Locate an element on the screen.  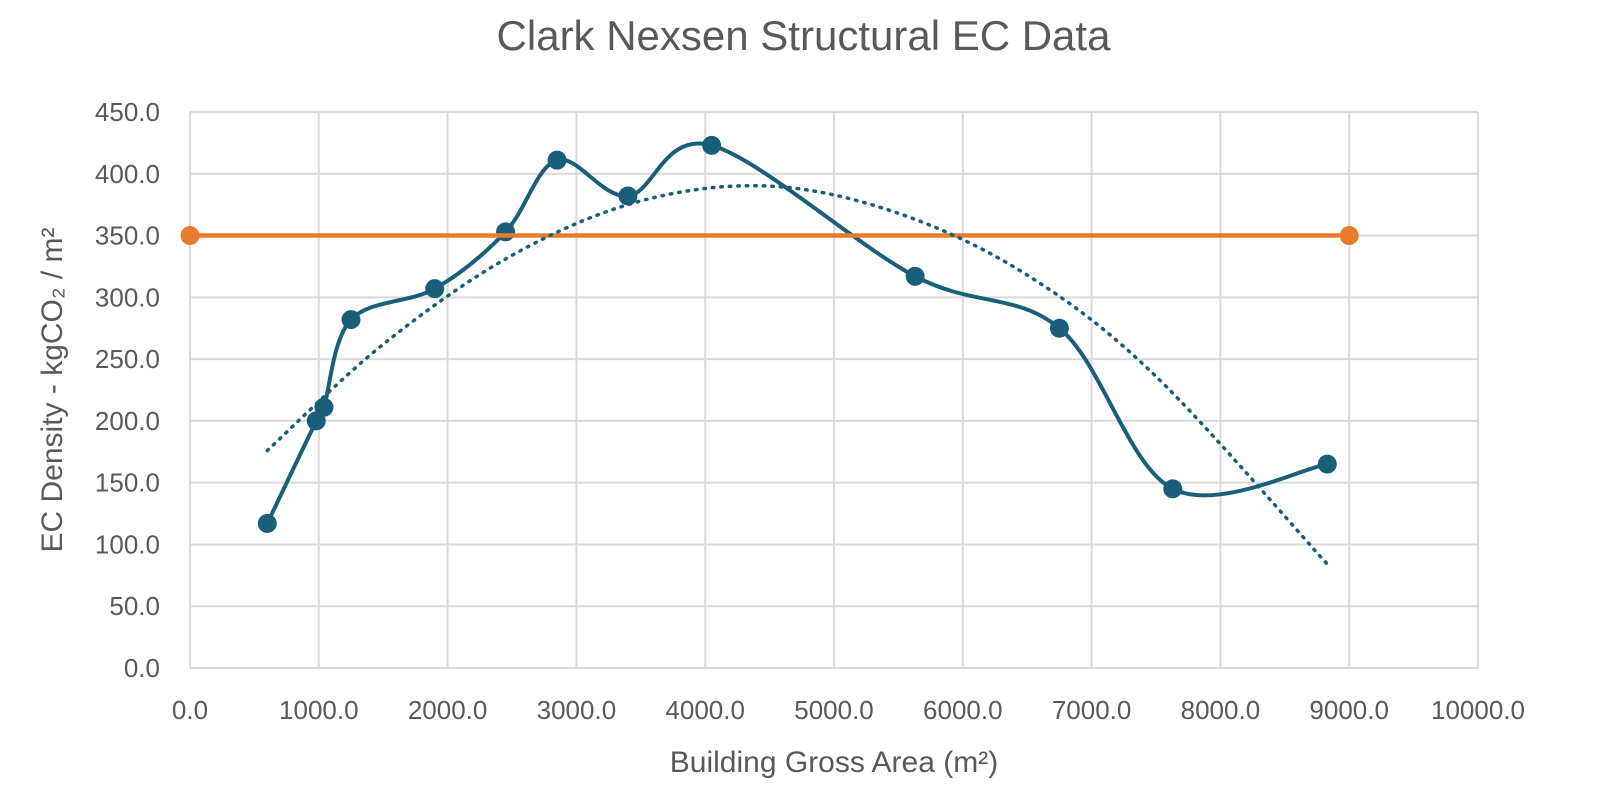
y-tick-label: 450.0 is located at coordinates (127, 112).